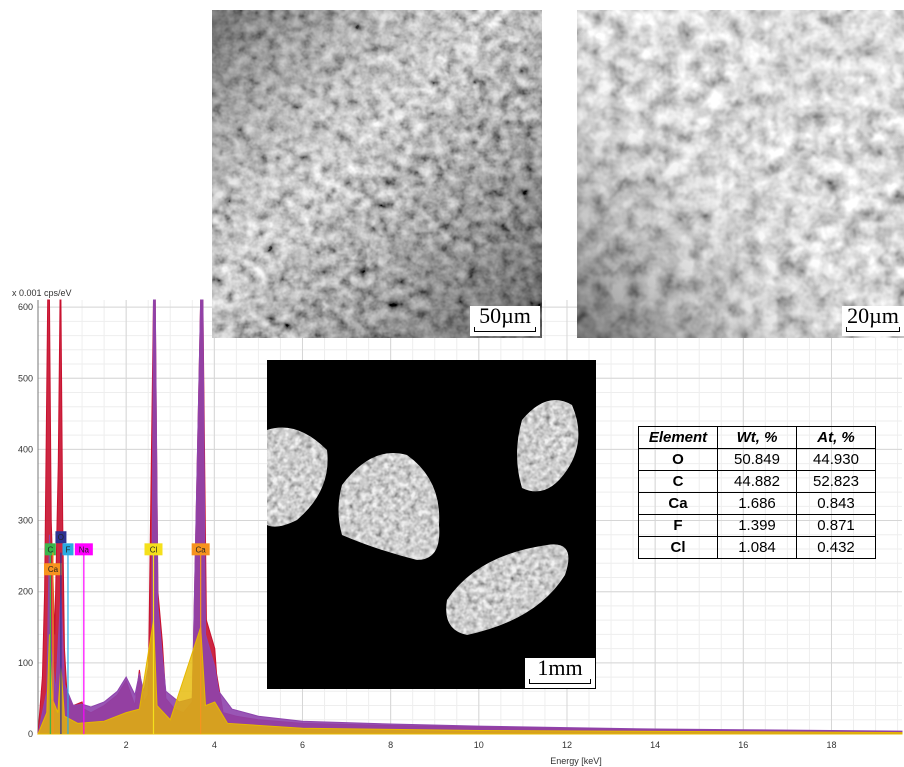 The image size is (904, 767). I want to click on cell-element: F, so click(678, 525).